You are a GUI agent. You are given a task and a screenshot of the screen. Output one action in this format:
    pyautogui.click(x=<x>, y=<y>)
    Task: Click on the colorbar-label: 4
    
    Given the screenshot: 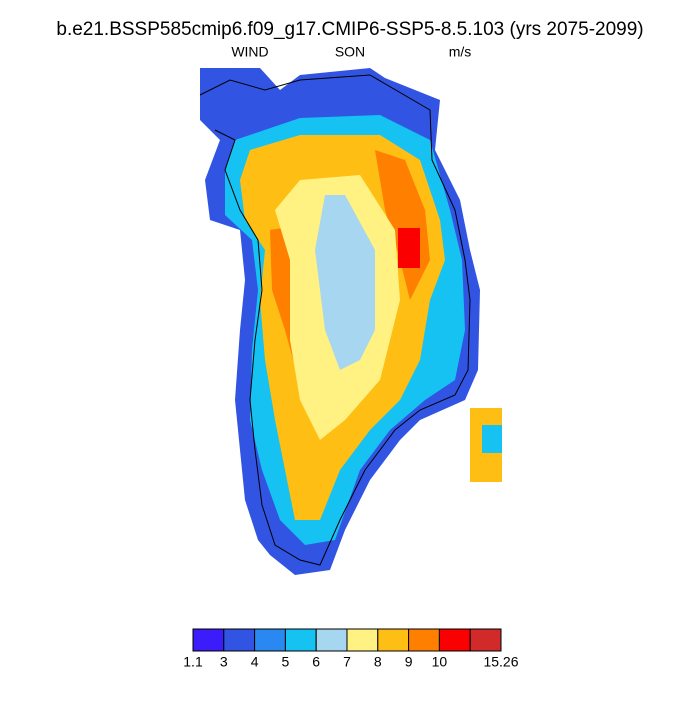 What is the action you would take?
    pyautogui.click(x=255, y=662)
    